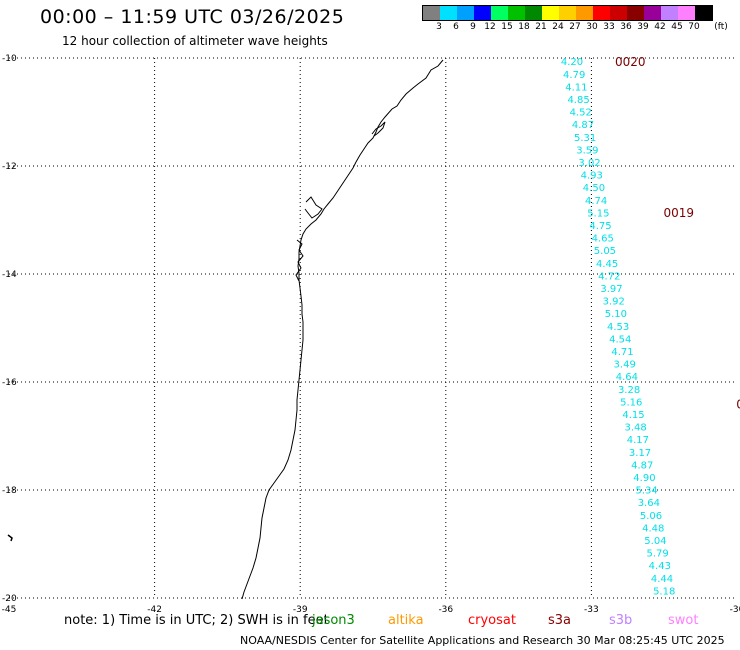  I want to click on wave-height-label: 4.53, so click(618, 327).